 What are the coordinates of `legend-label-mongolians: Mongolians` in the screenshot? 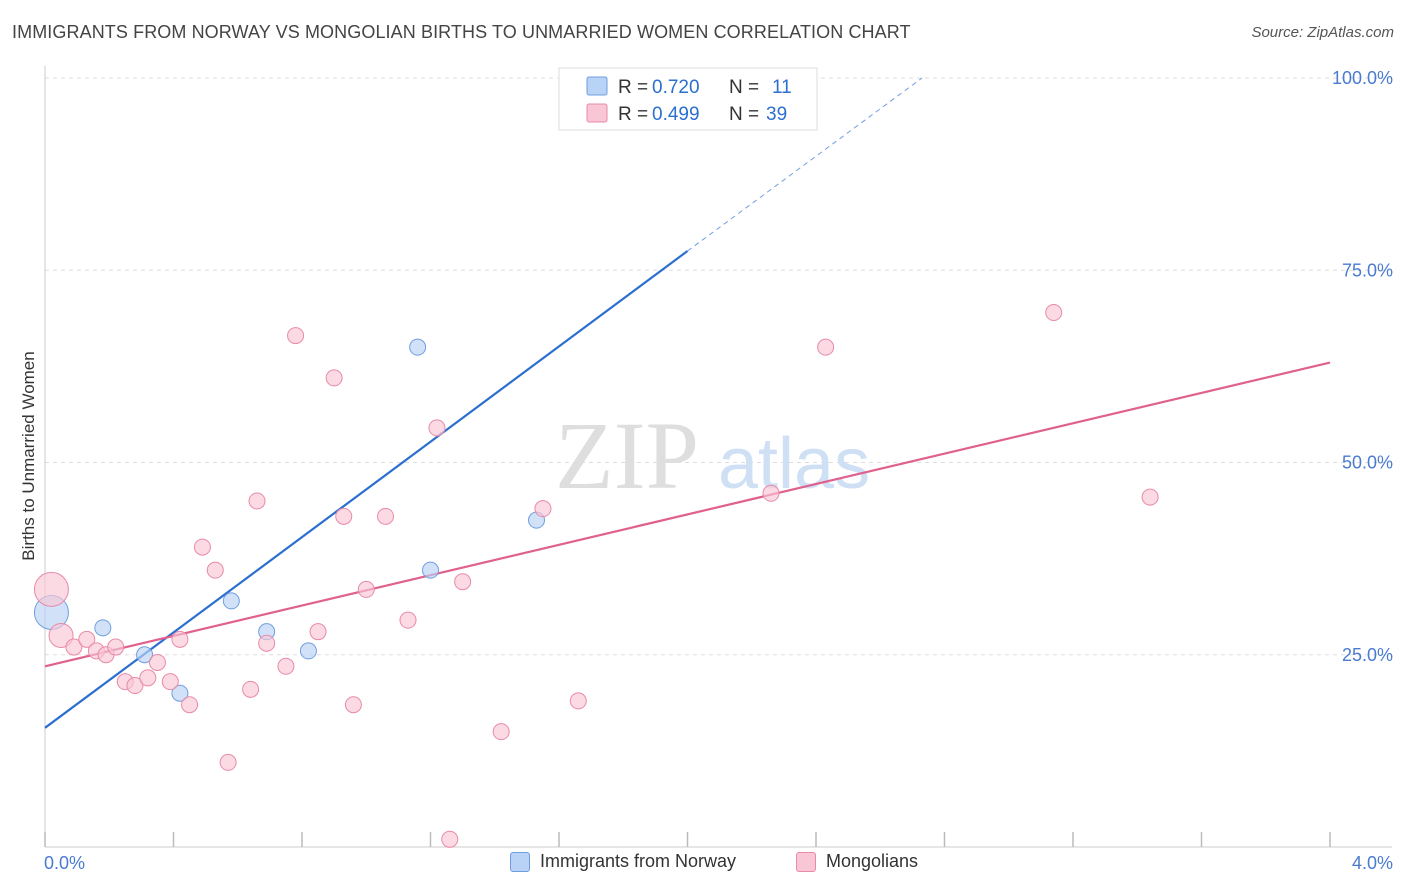 It's located at (872, 861).